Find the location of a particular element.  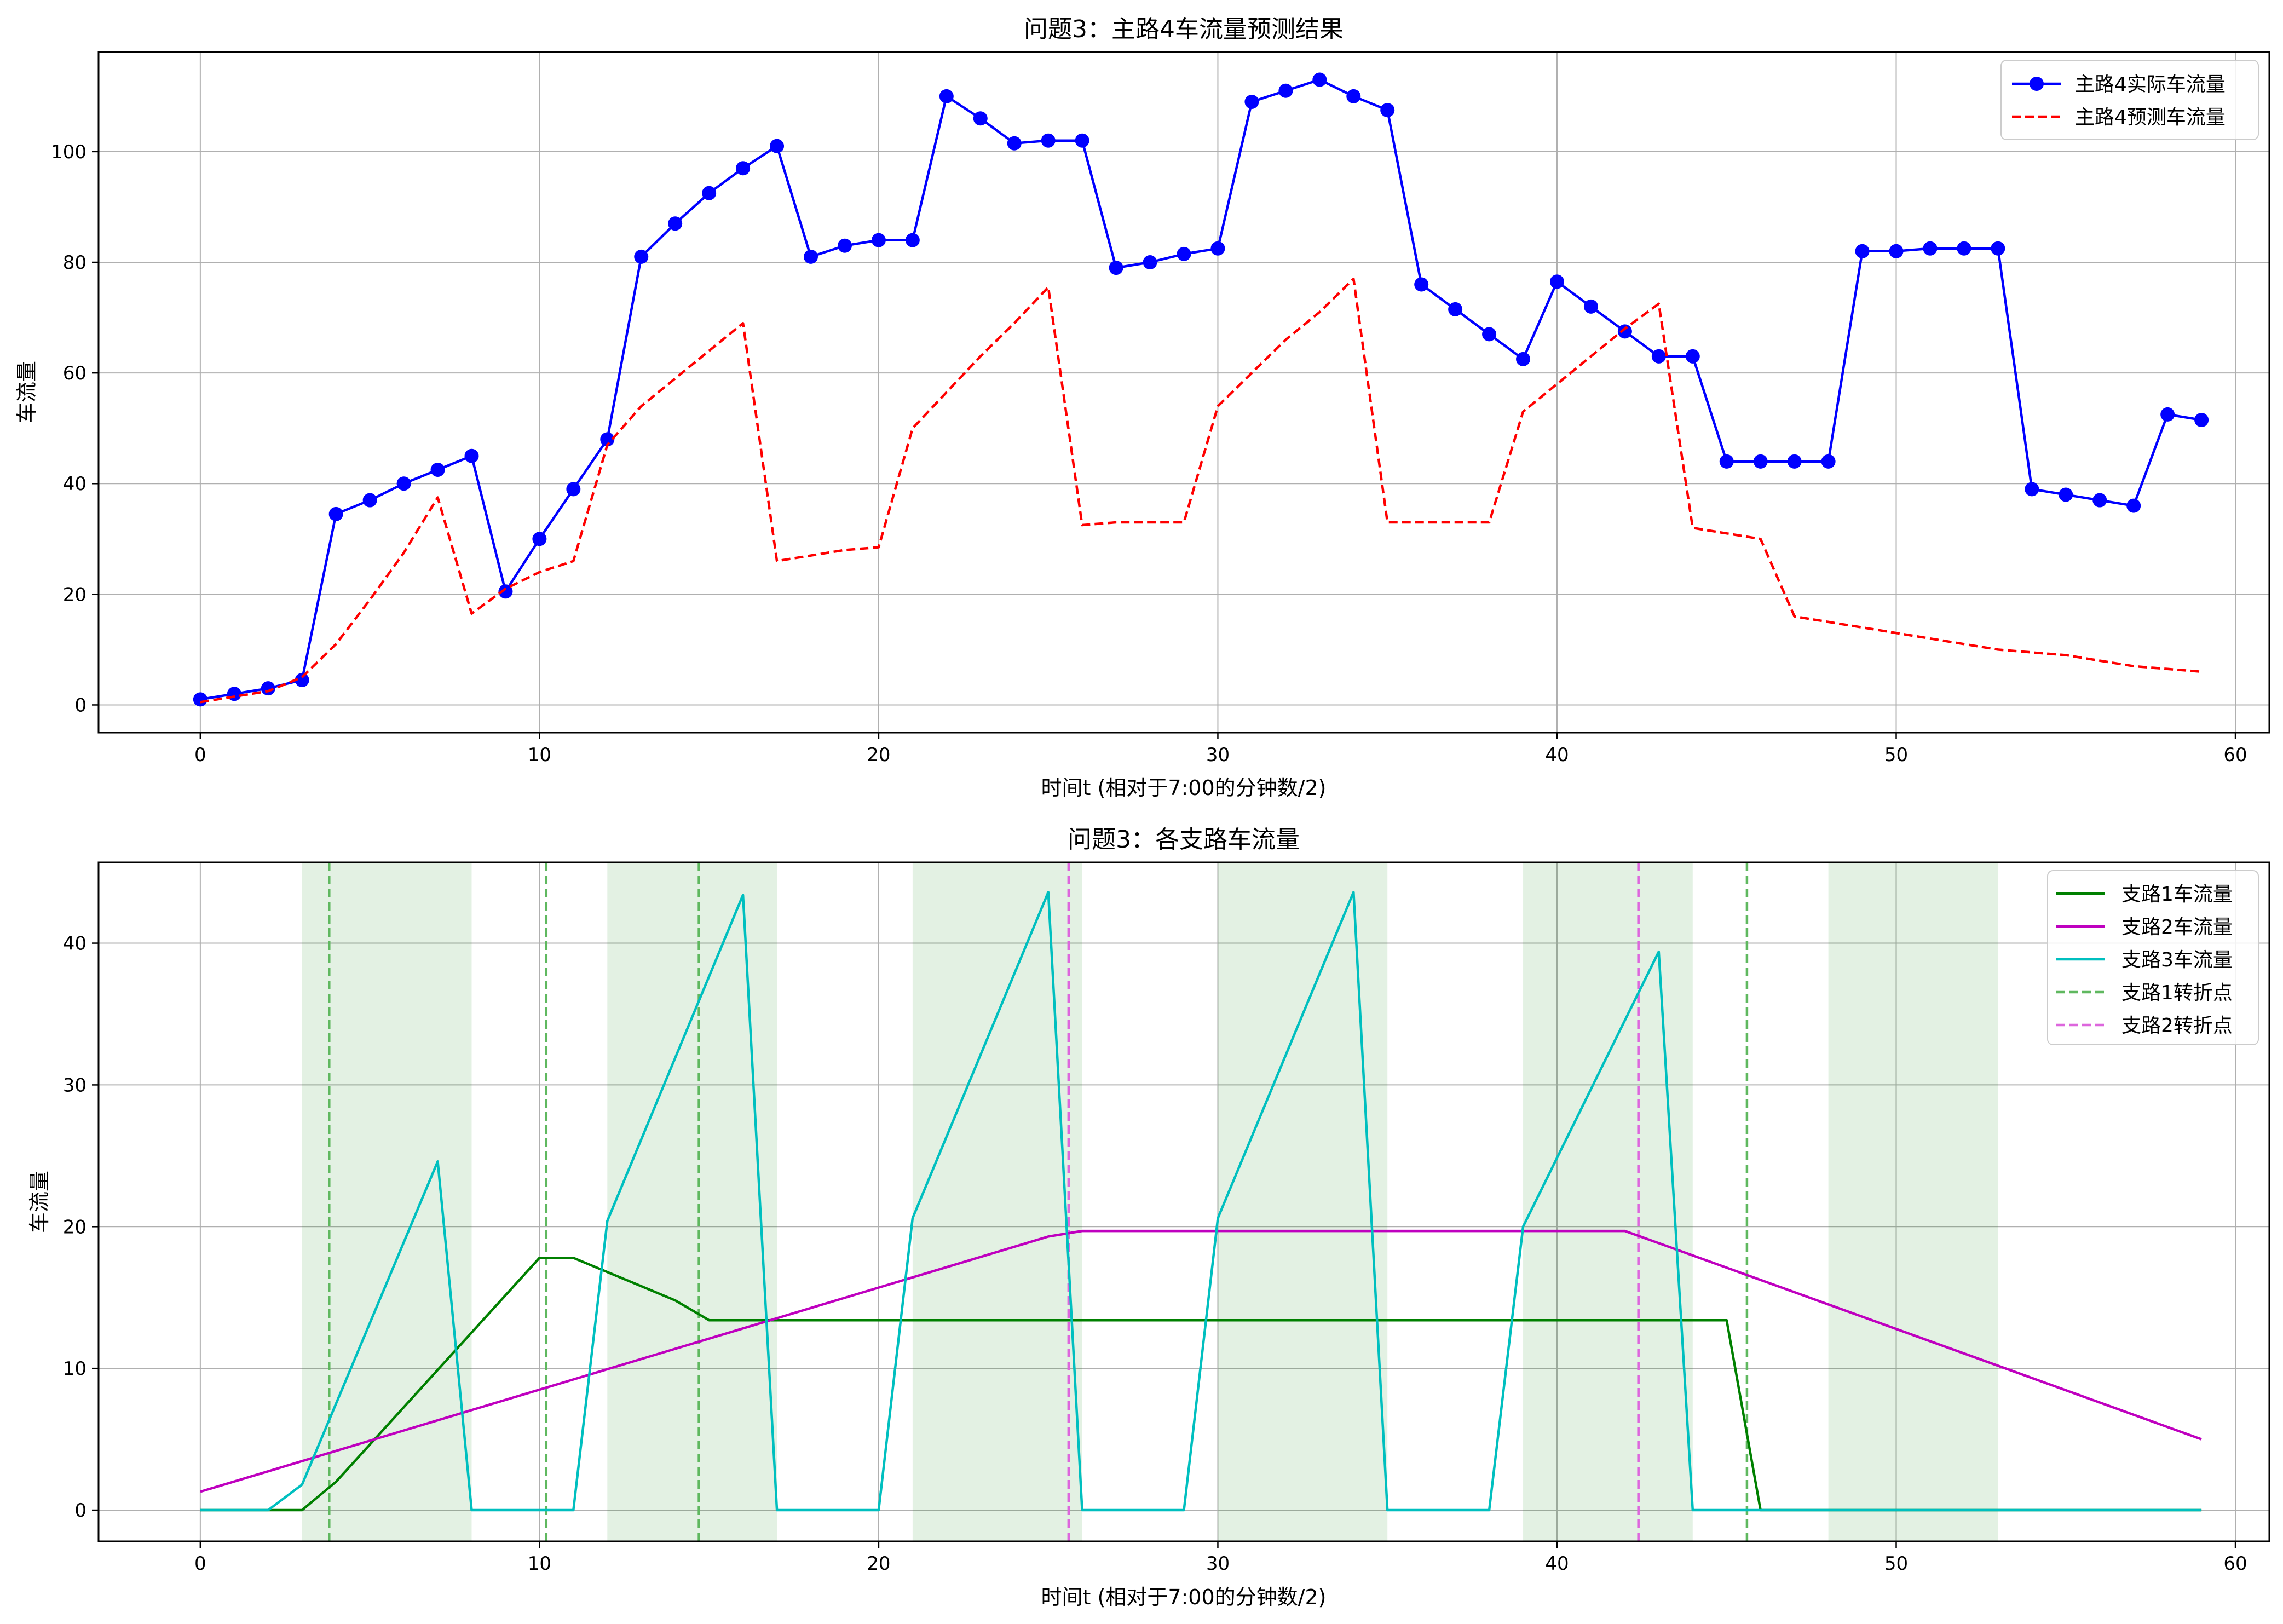

chart-title: 问题3：各支路车流量 is located at coordinates (1184, 840).